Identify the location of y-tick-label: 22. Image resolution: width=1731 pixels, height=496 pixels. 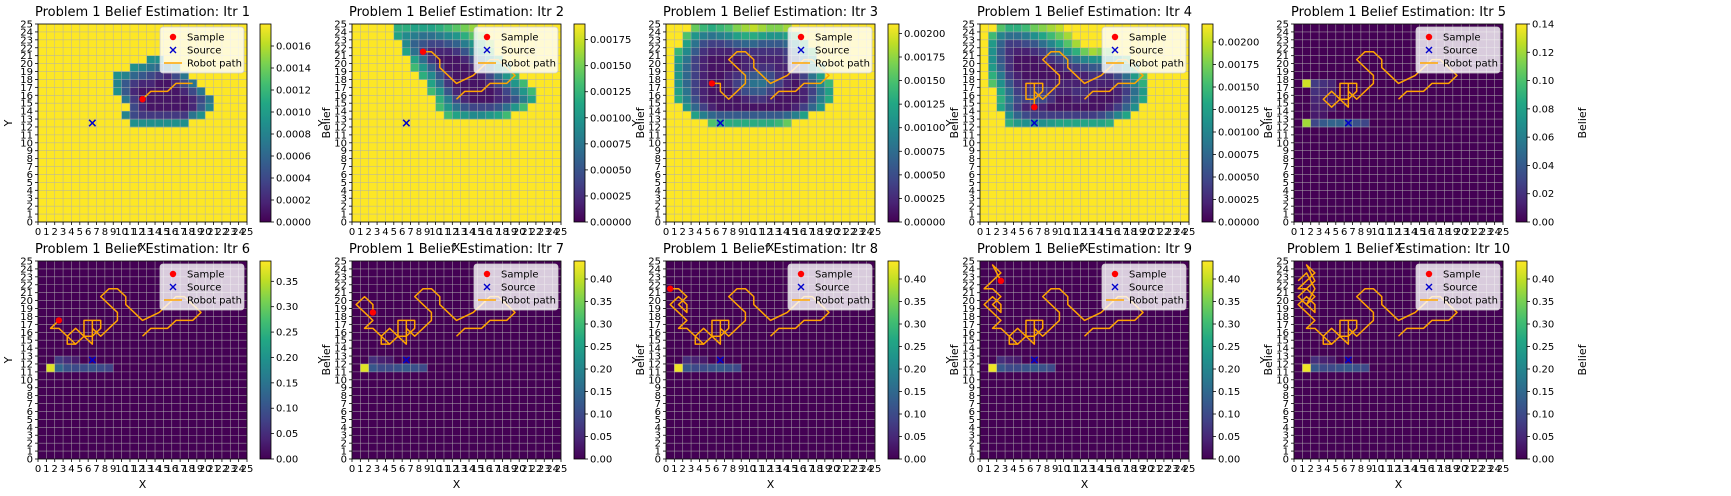
(26, 48).